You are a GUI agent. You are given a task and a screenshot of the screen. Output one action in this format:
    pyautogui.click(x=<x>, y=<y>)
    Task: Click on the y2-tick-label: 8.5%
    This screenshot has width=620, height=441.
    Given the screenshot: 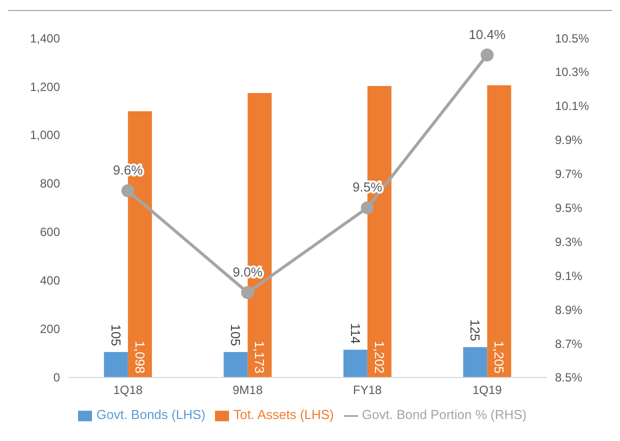 What is the action you would take?
    pyautogui.click(x=569, y=377)
    